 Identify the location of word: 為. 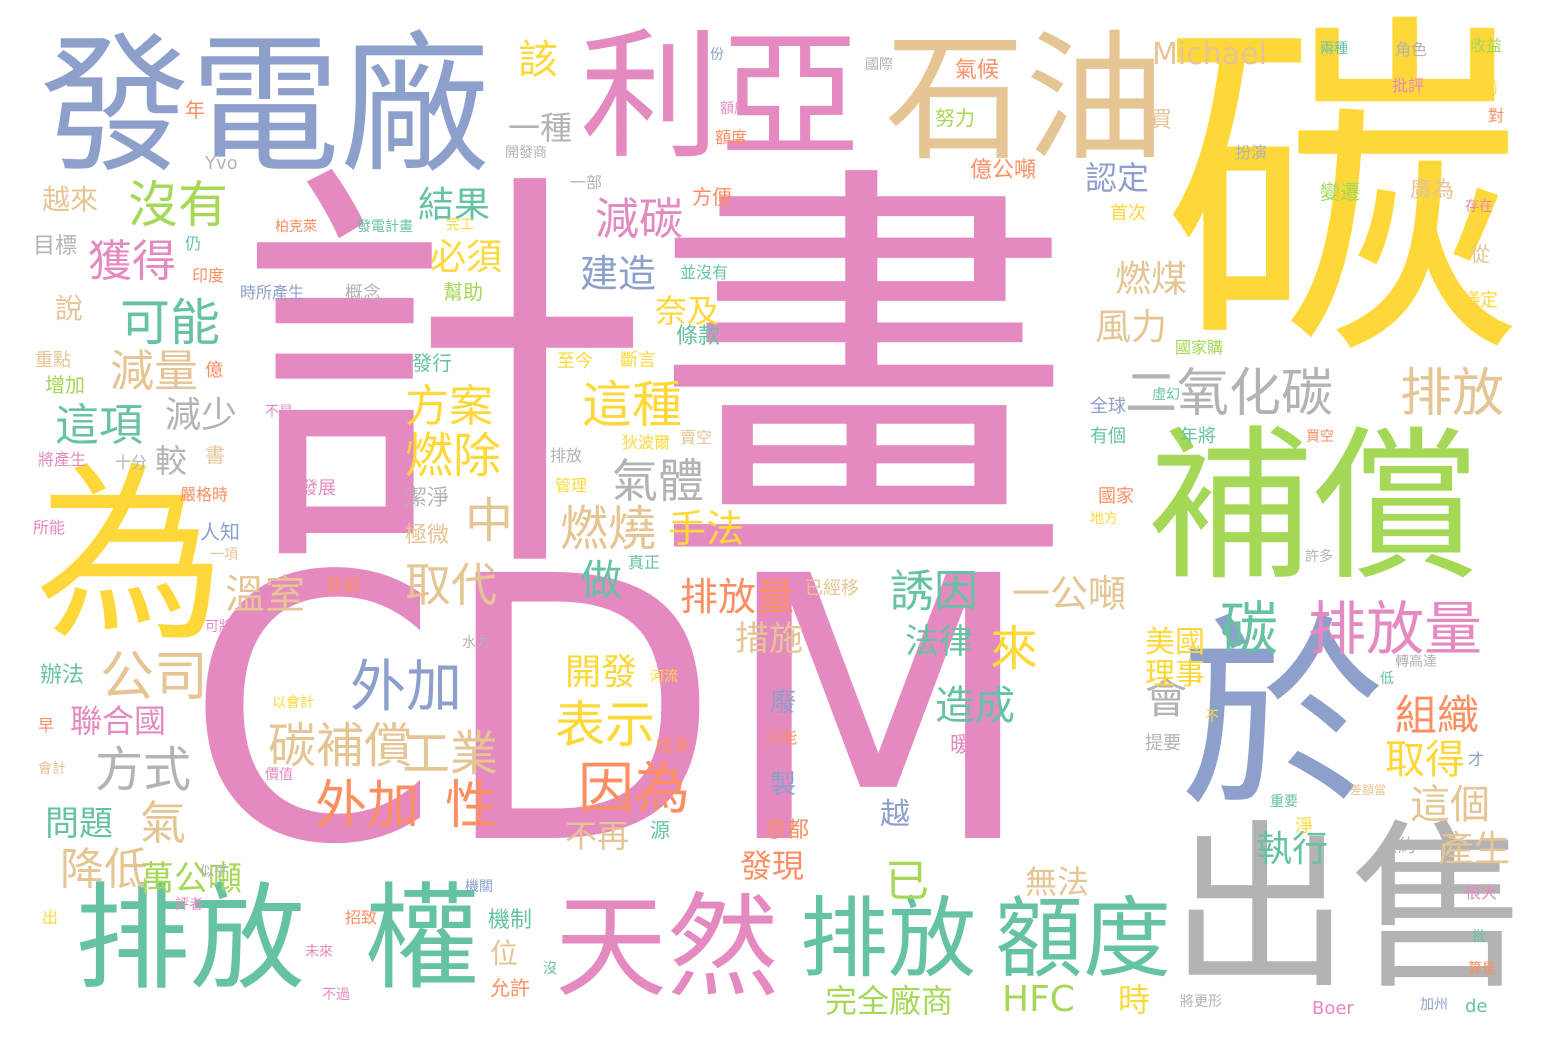
(130, 556).